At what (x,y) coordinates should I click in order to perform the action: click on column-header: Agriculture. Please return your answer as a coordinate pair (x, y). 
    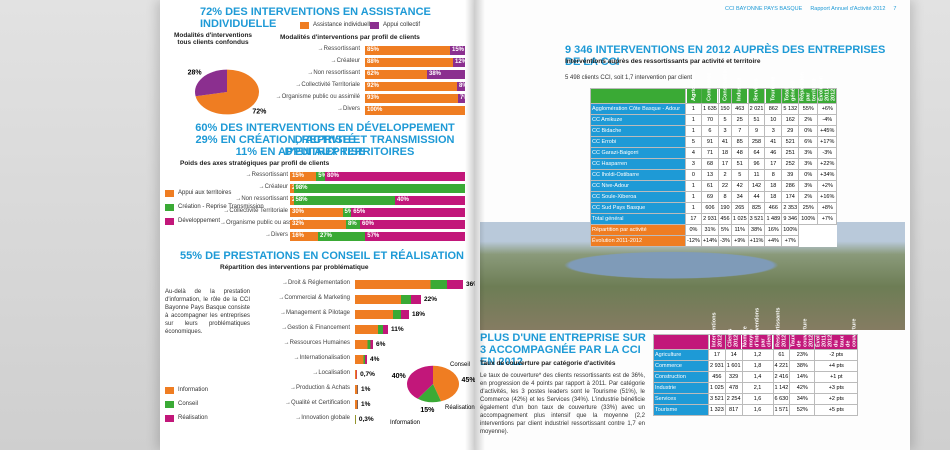
    Looking at the image, I should click on (693, 88).